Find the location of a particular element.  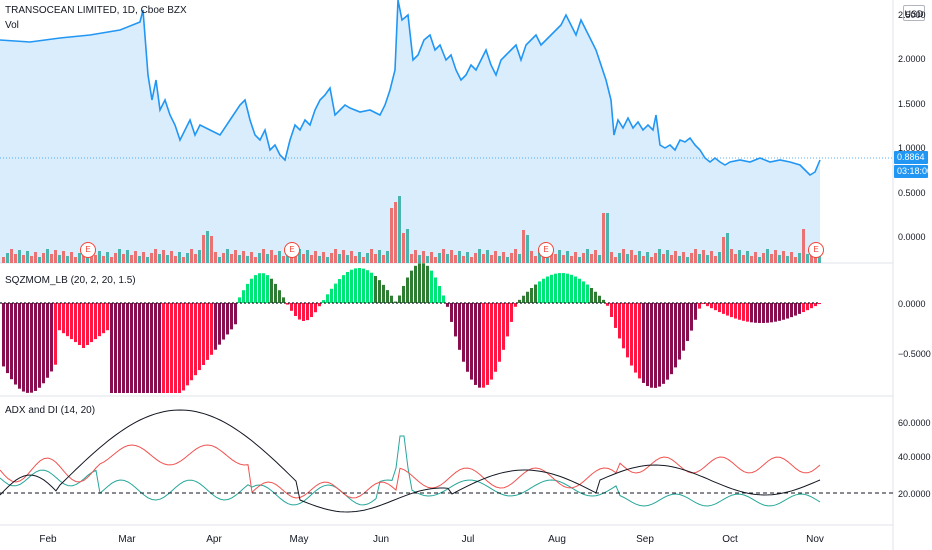

last-price-tag: 0.8864 is located at coordinates (911, 157).